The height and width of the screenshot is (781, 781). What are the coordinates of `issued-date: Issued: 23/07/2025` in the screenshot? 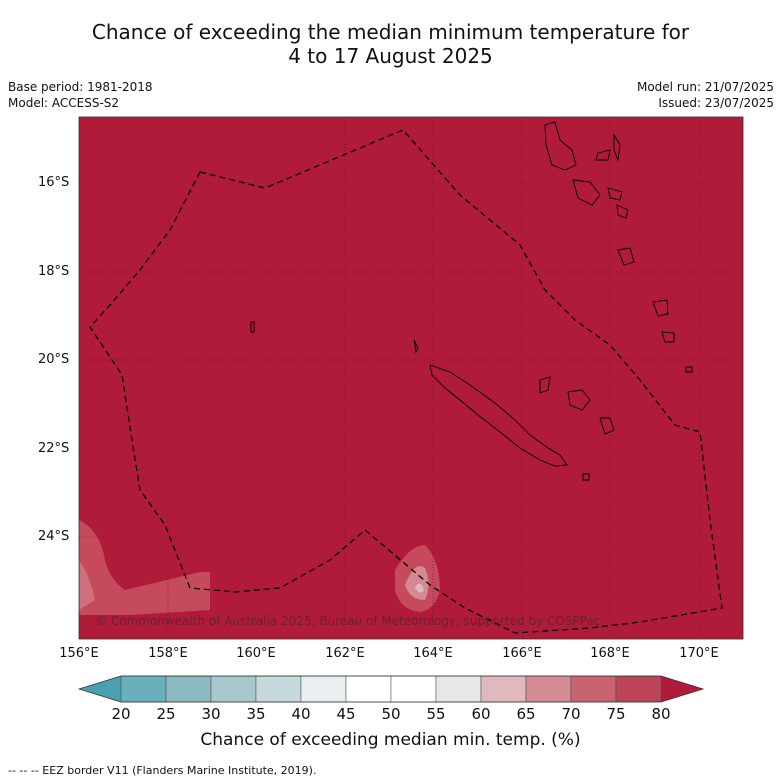 It's located at (716, 103).